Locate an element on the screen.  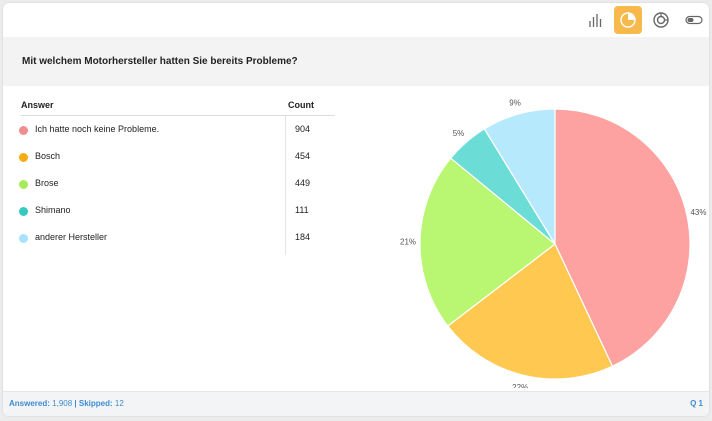
table-row: Shimano 111 is located at coordinates (170, 211).